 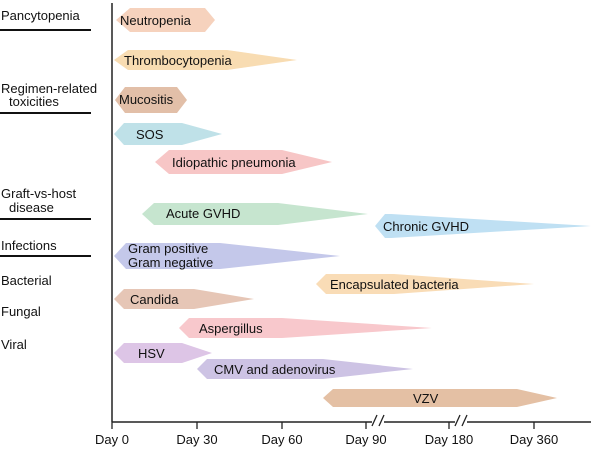 What do you see at coordinates (154, 299) in the screenshot?
I see `bar-label: Candida` at bounding box center [154, 299].